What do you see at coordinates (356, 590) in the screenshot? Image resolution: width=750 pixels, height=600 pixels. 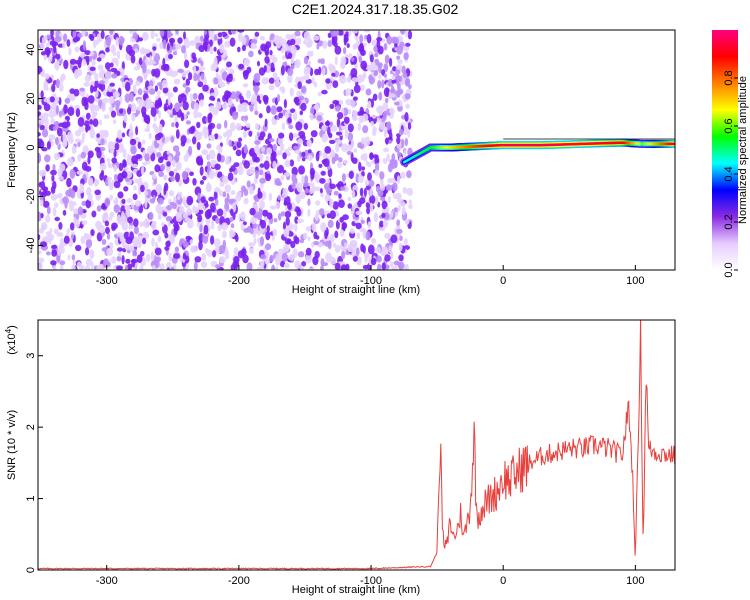 I see `snr-x-label: Height of straight line (km)` at bounding box center [356, 590].